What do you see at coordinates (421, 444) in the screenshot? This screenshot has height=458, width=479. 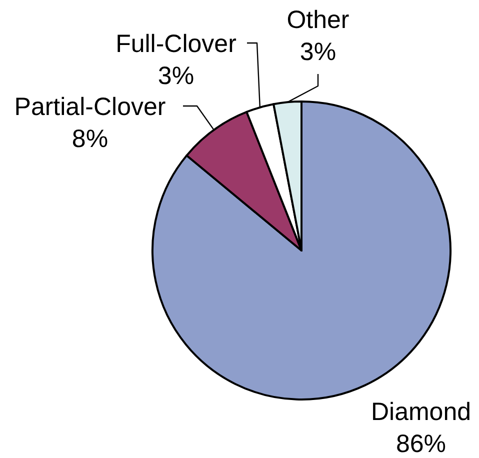 I see `data-label: 86%` at bounding box center [421, 444].